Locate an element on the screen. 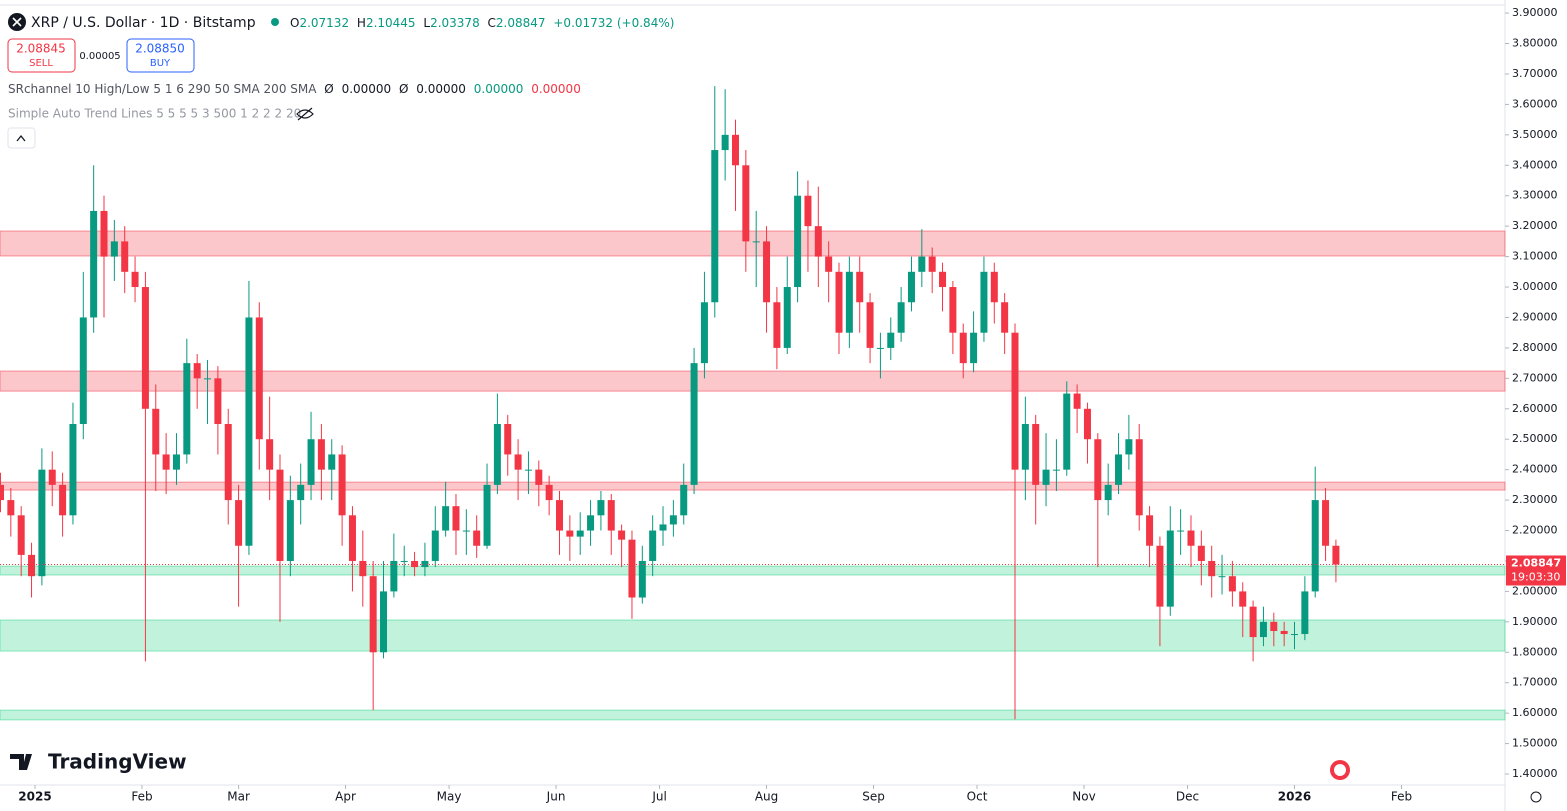 This screenshot has width=1567, height=811. y-tick-label: 2.00000 is located at coordinates (1535, 590).